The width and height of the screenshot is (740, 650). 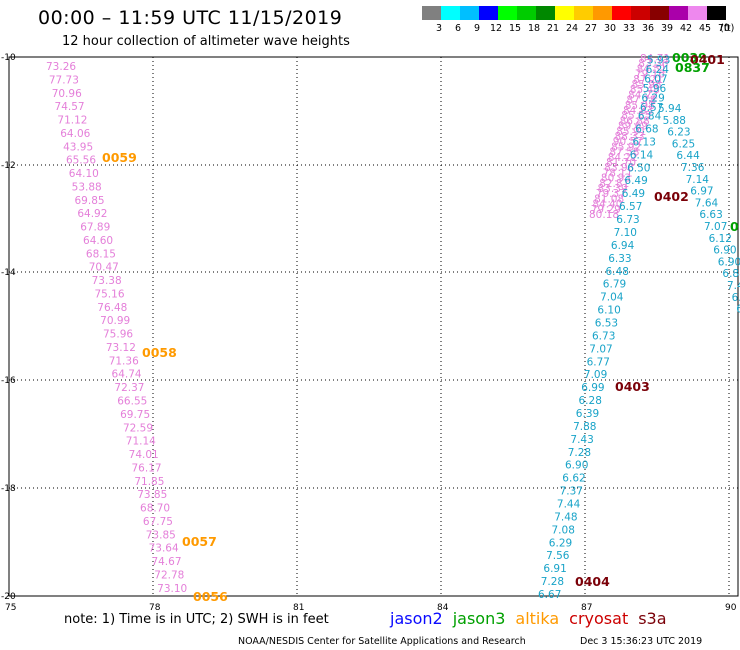 I want to click on wave-height-value: 64.06, so click(x=75, y=134).